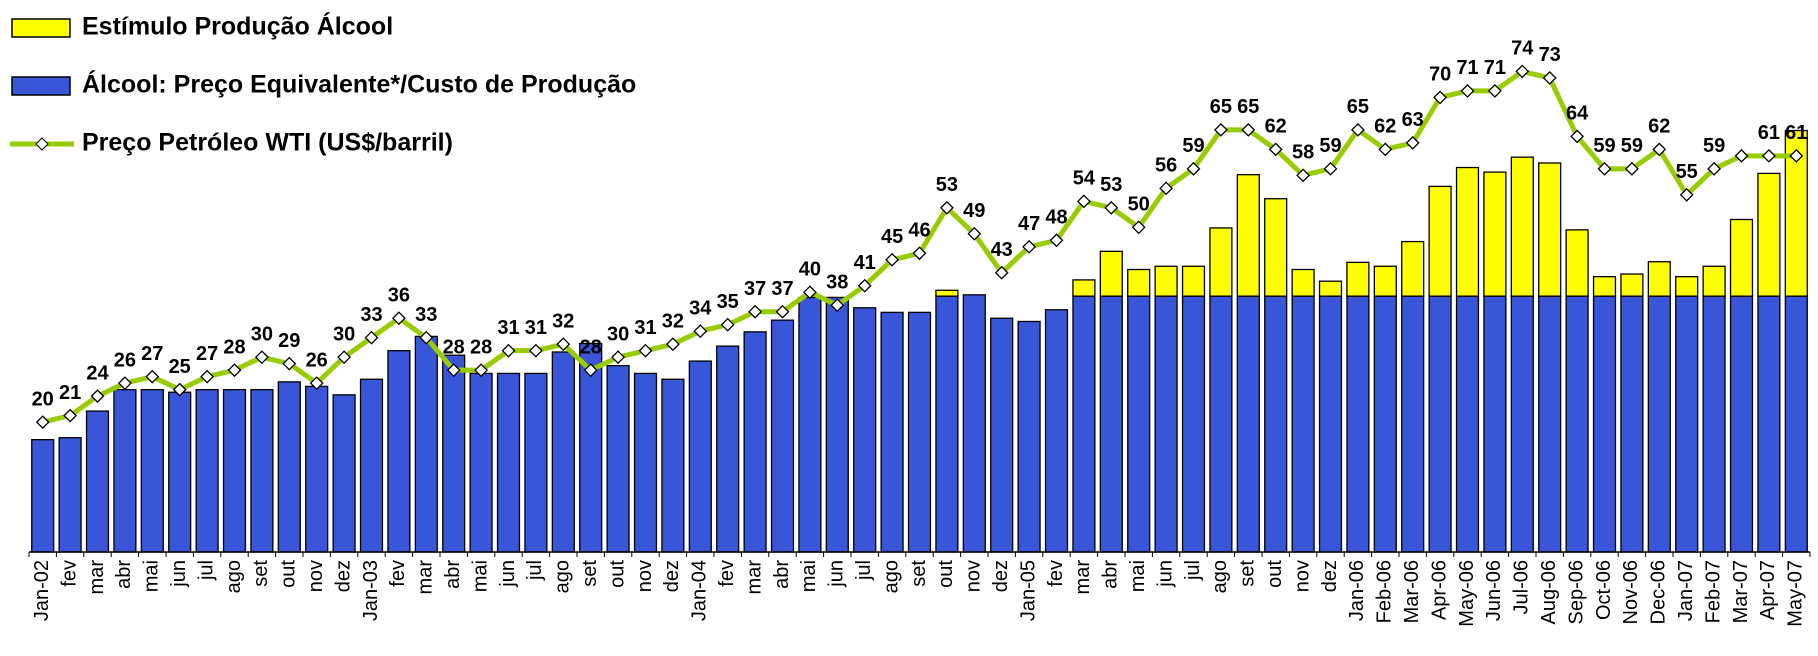  What do you see at coordinates (1358, 107) in the screenshot?
I see `data-label: 65` at bounding box center [1358, 107].